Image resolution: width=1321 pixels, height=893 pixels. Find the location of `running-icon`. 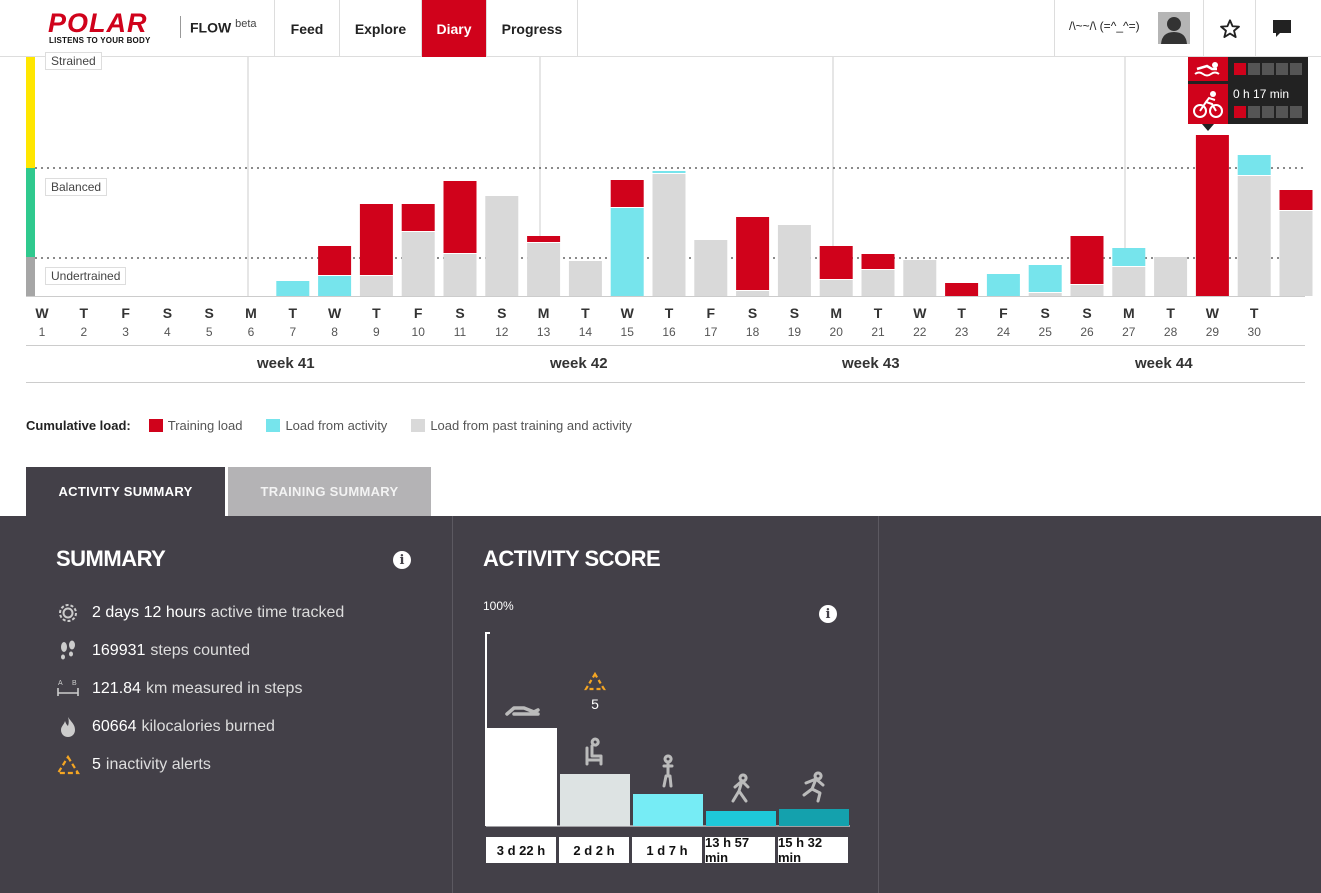

running-icon is located at coordinates (813, 787).